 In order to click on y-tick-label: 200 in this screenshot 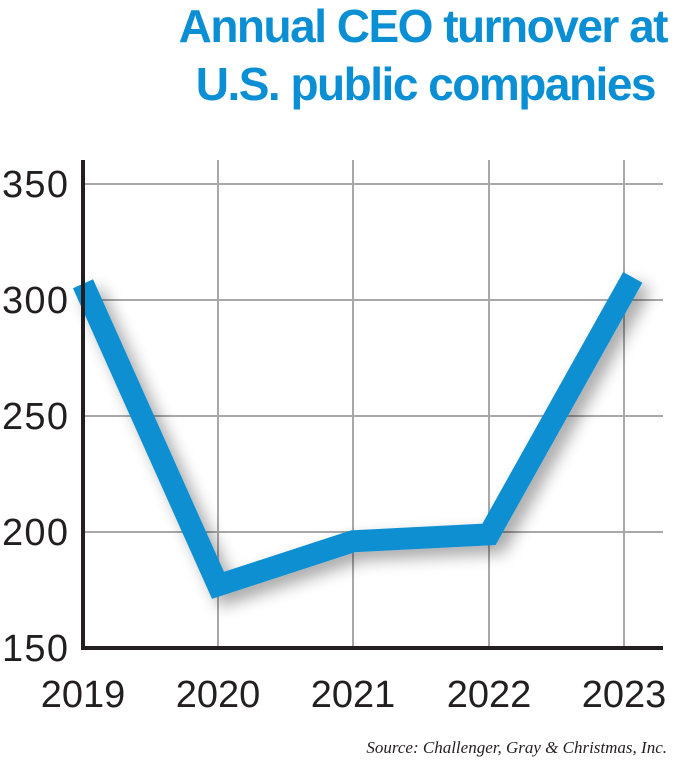, I will do `click(35, 533)`.